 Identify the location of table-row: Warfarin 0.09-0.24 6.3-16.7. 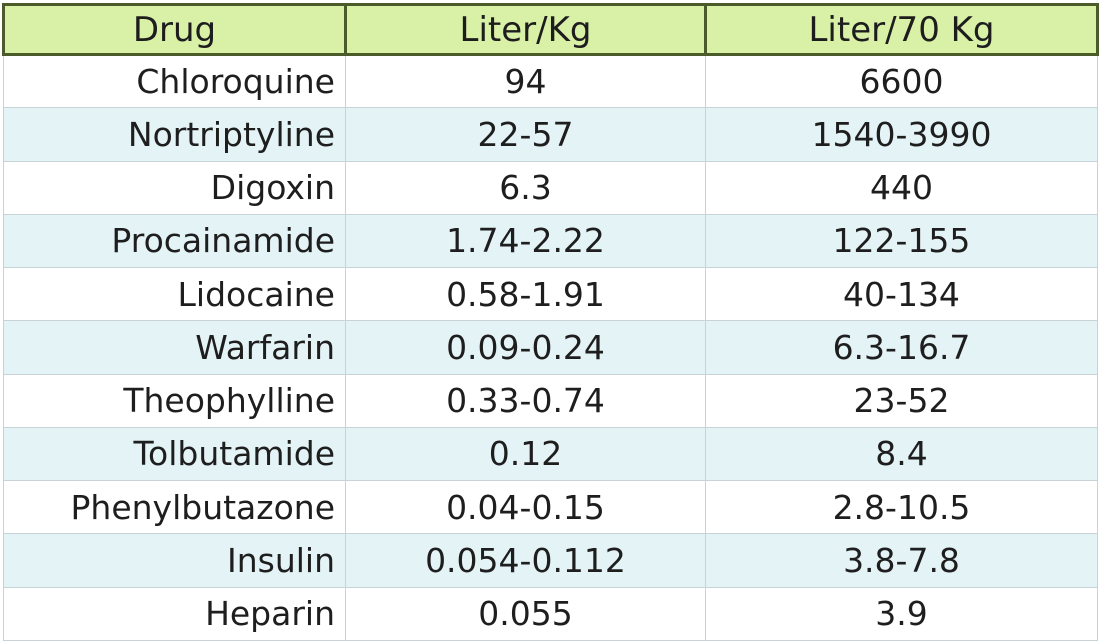
(550, 347).